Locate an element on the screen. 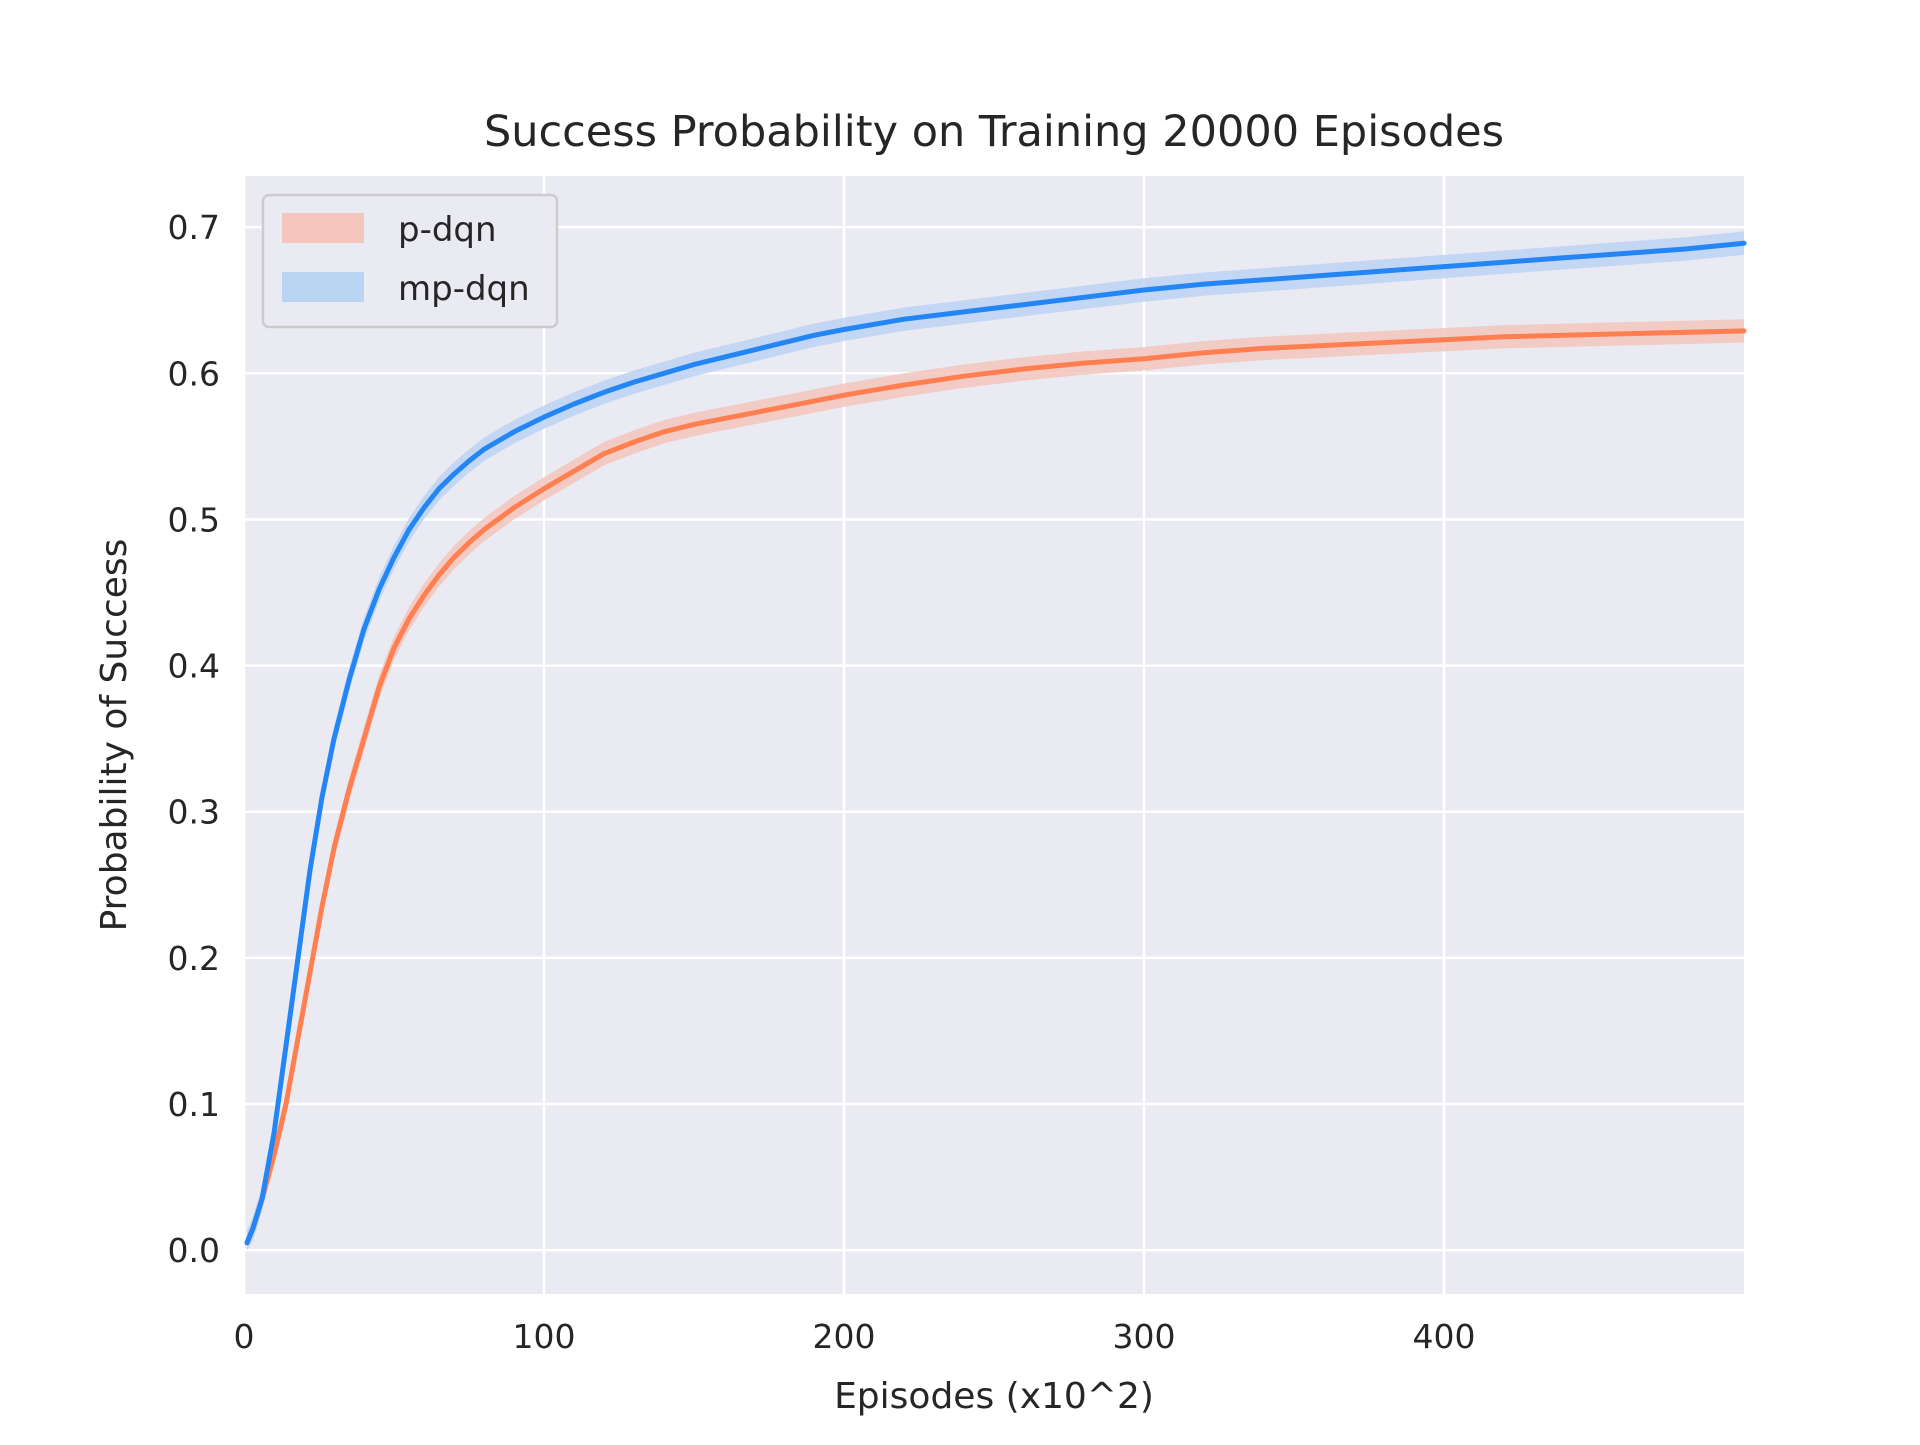  y-tick-label: 0.4 is located at coordinates (194, 666).